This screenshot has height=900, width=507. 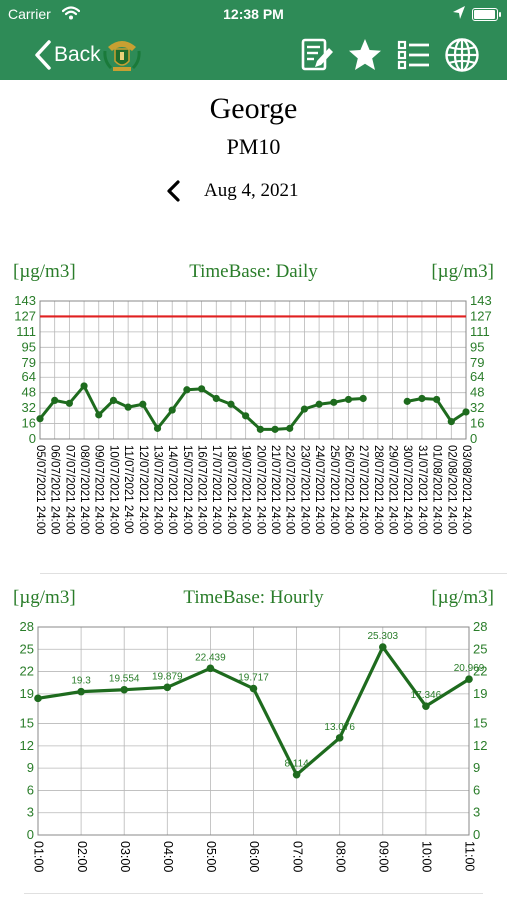 I want to click on list-icon, so click(x=414, y=55).